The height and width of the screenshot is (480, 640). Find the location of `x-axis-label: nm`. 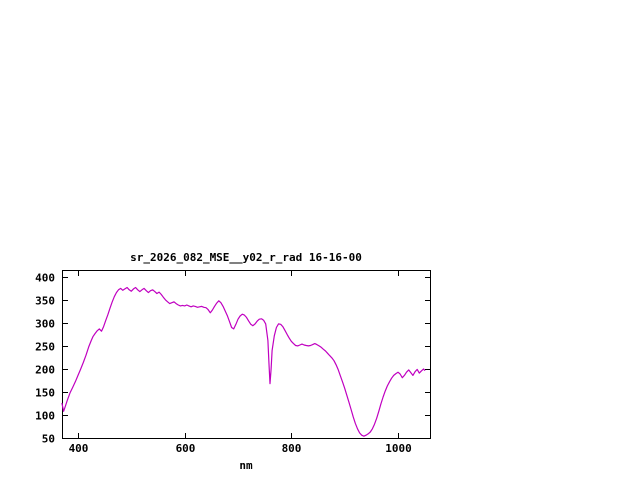

x-axis-label: nm is located at coordinates (246, 465).